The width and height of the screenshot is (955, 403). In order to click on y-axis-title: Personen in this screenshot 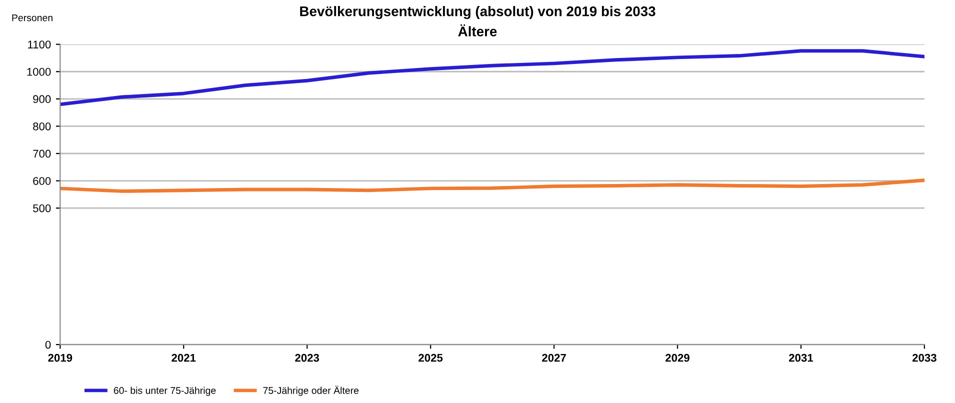, I will do `click(32, 18)`.